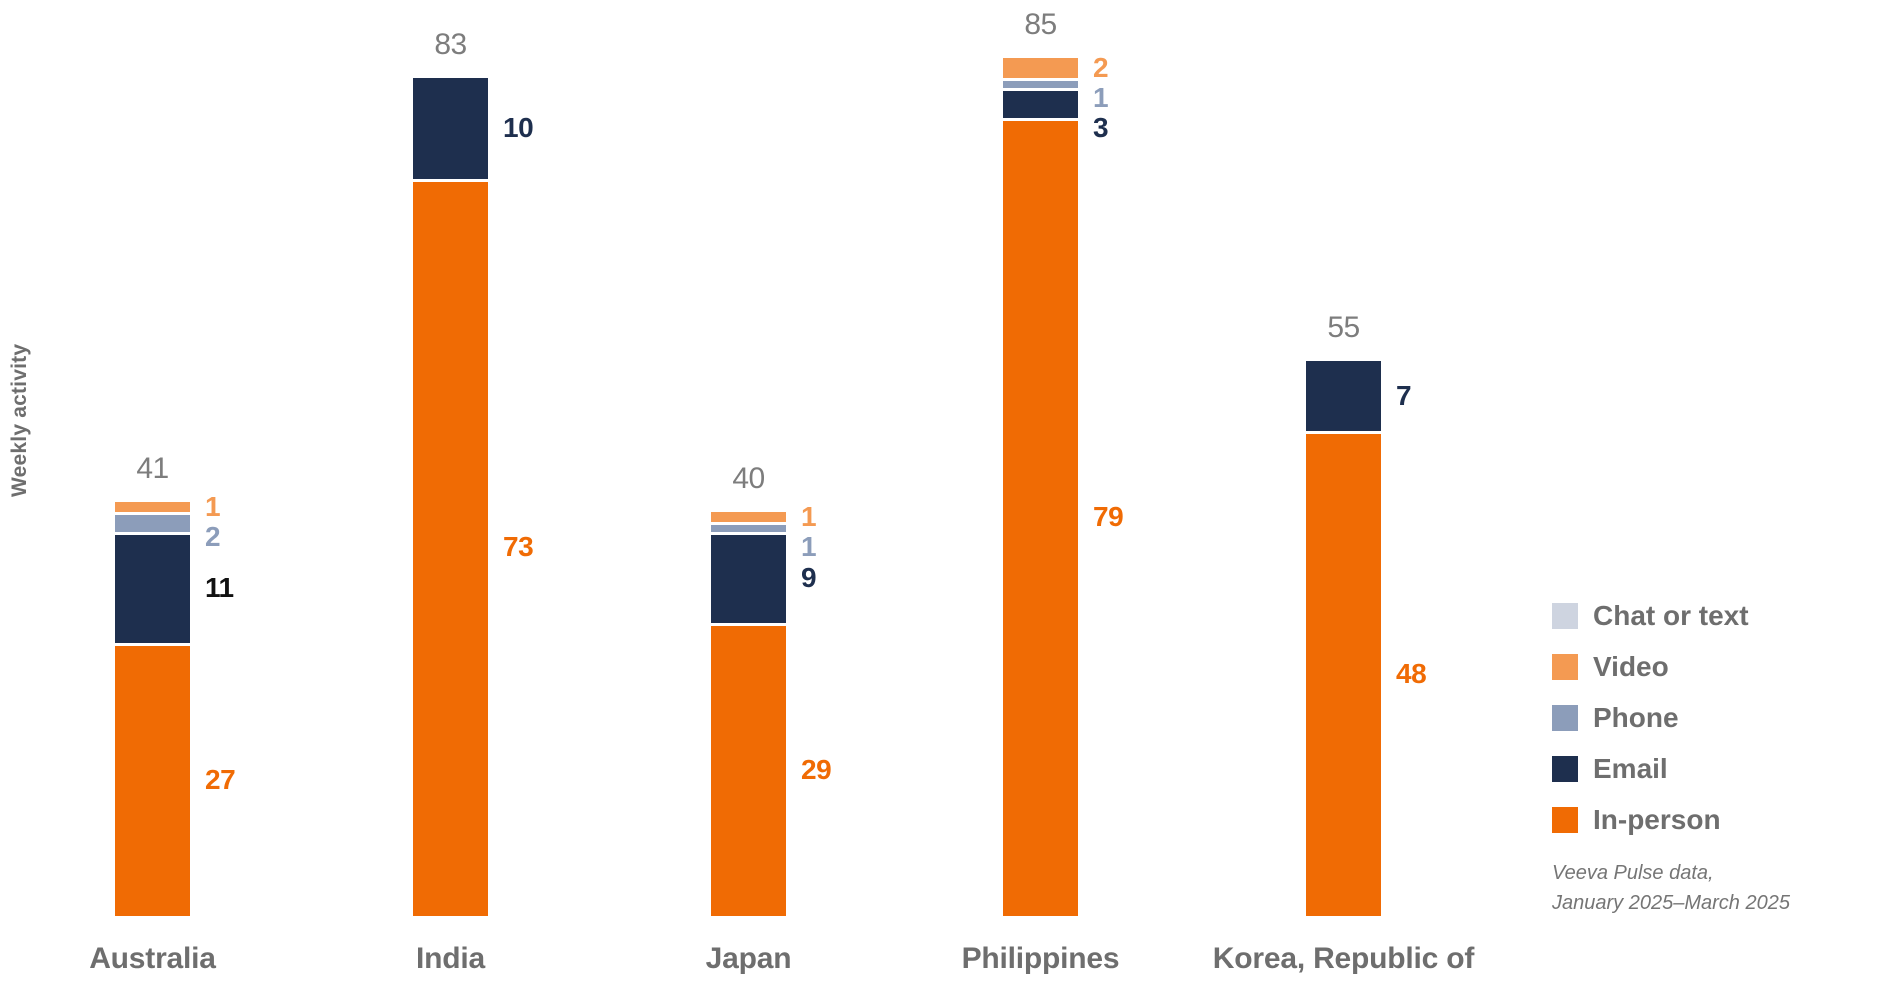 This screenshot has width=1880, height=990. Describe the element at coordinates (748, 578) in the screenshot. I see `segment-email-japan` at that location.